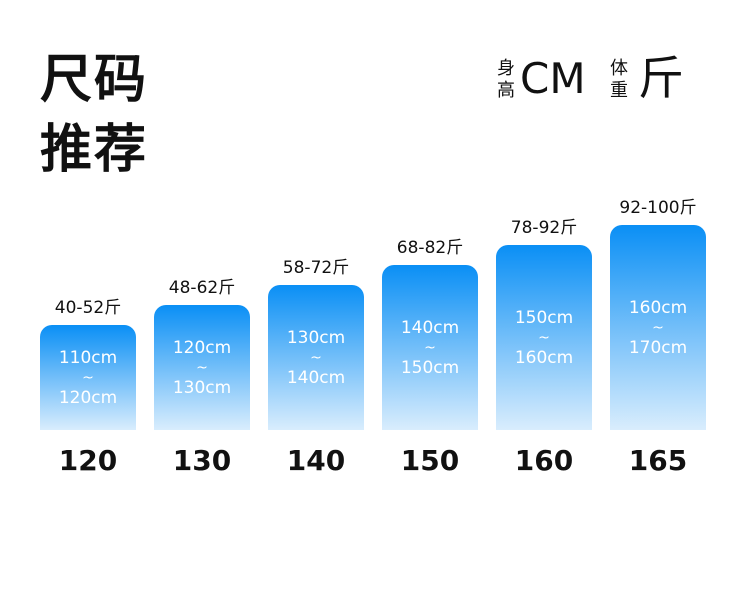  What do you see at coordinates (88, 357) in the screenshot?
I see `height-range: 110cm` at bounding box center [88, 357].